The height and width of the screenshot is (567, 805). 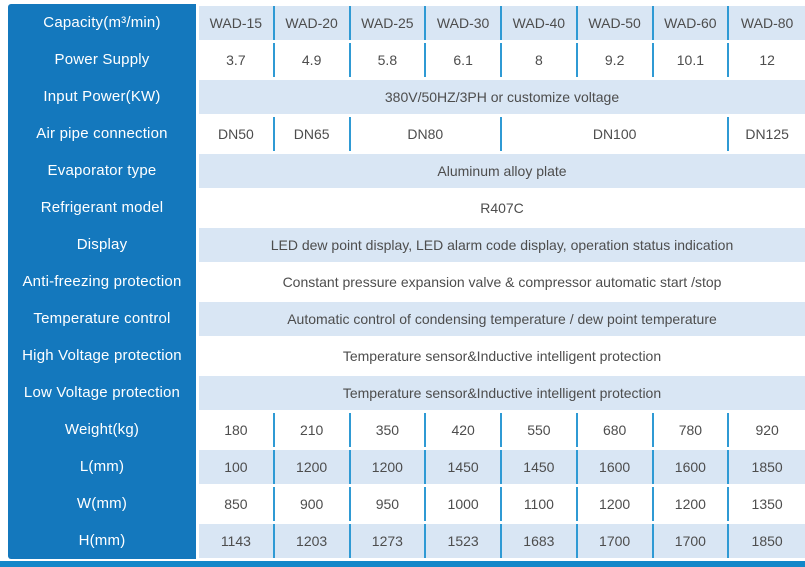 I want to click on spec-cell: WAD-20, so click(x=313, y=23).